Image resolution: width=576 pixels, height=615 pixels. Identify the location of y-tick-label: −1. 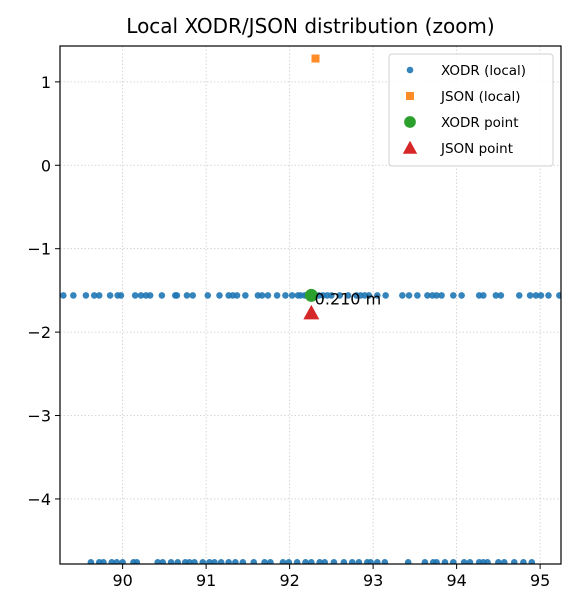
(39, 249).